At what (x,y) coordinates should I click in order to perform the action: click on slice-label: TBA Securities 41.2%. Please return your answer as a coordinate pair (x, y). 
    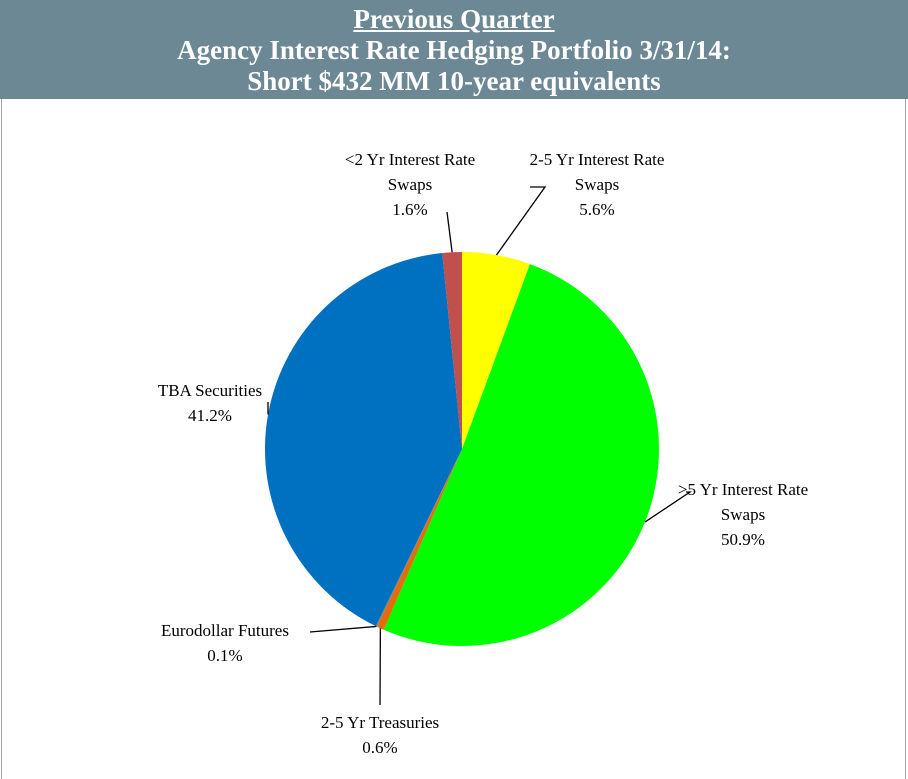
    Looking at the image, I should click on (210, 403).